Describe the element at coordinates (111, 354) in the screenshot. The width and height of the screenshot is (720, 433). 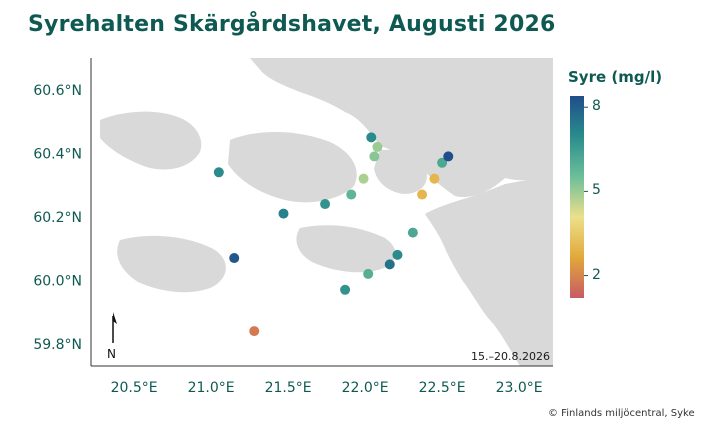
I see `north-label: N` at that location.